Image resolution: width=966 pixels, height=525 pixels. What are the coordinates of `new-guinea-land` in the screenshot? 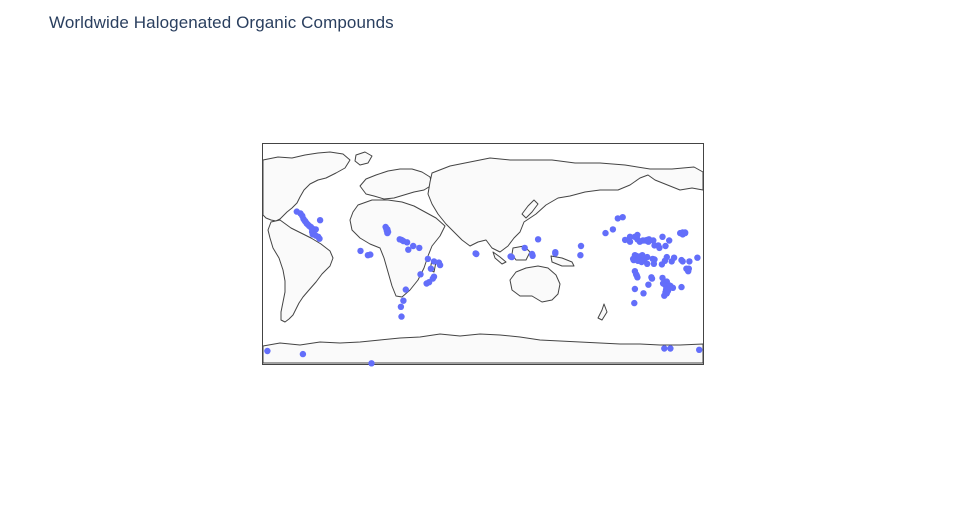 It's located at (562, 261).